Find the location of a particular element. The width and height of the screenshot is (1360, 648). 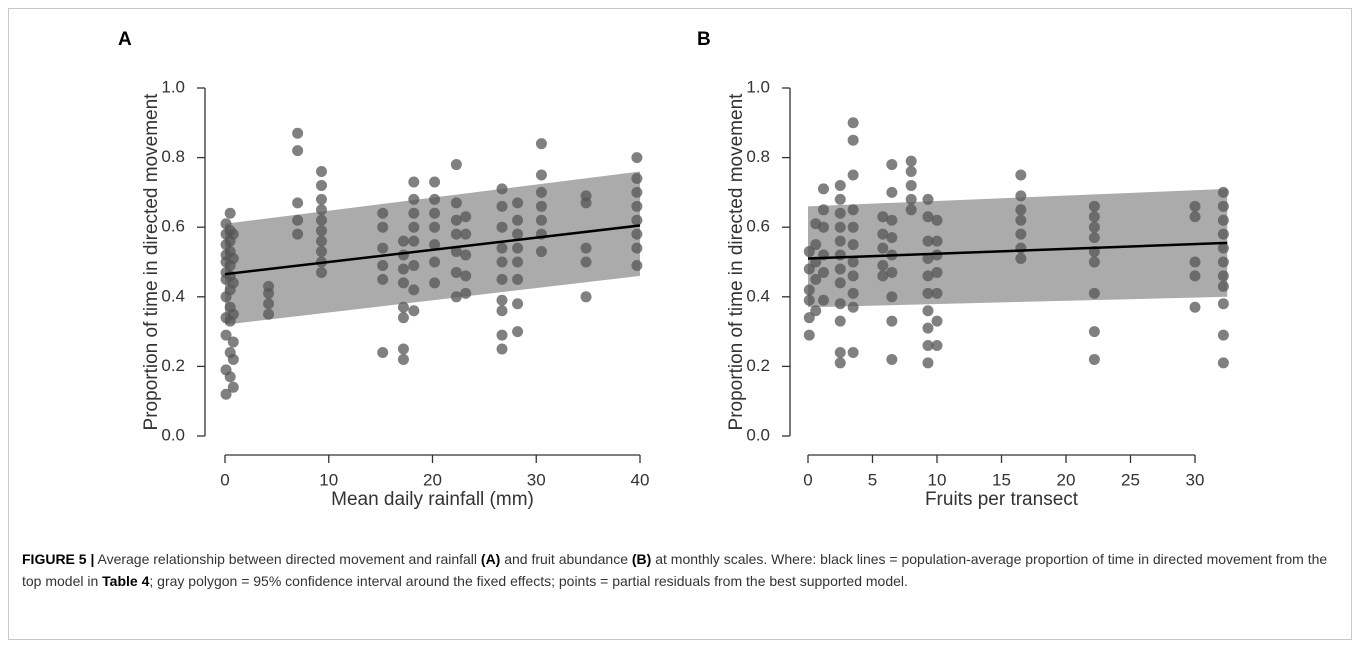

y-axis-title: Proportion of time in directed movement is located at coordinates (151, 262).